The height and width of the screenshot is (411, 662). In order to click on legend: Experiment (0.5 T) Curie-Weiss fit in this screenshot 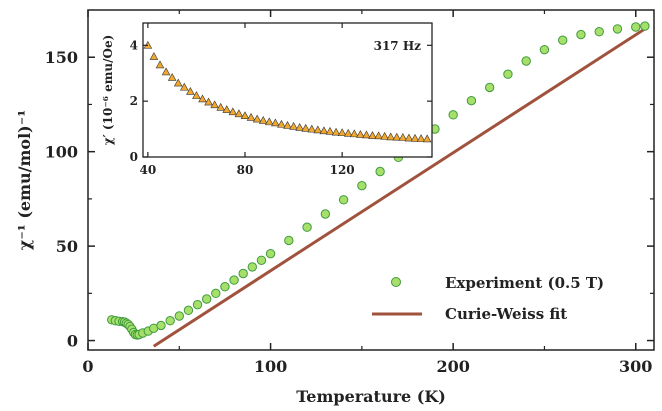, I will do `click(488, 298)`.